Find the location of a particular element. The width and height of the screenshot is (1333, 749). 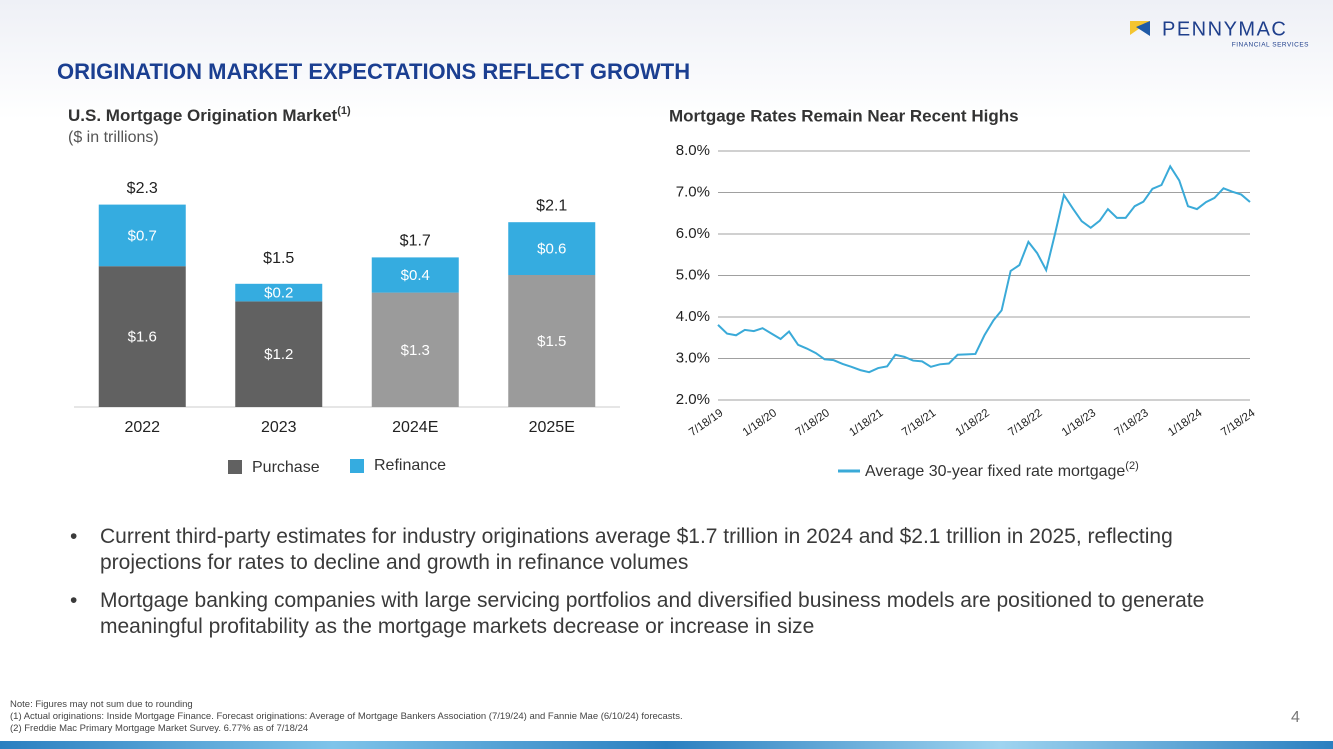

value-label: $0.2 is located at coordinates (278, 293).